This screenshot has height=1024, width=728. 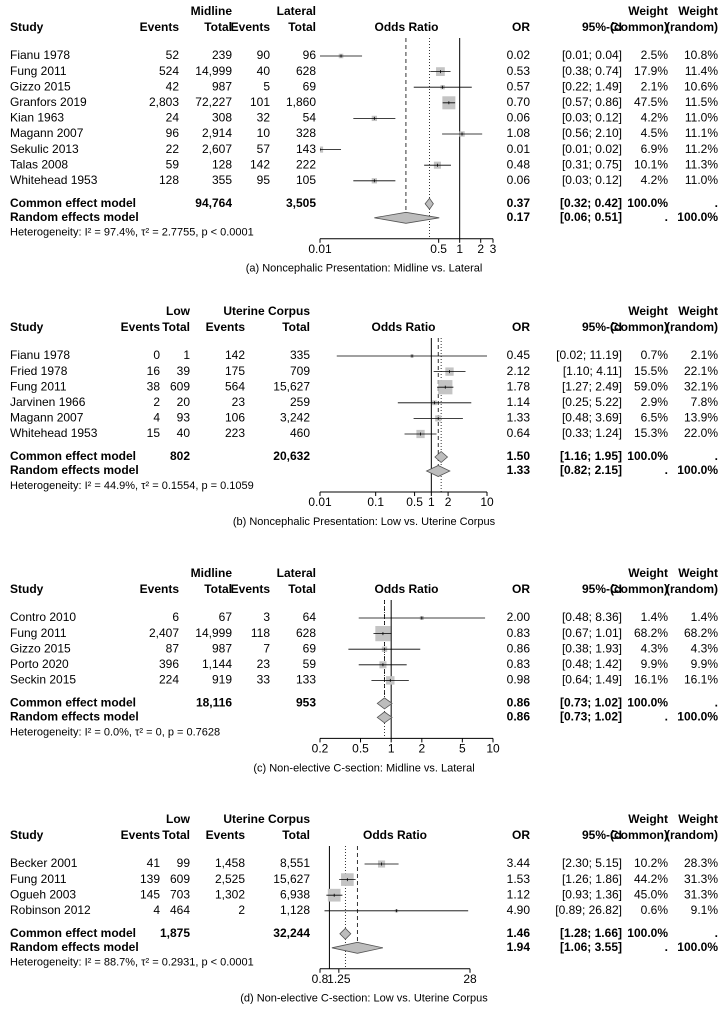 I want to click on weight-common: 68.2%, so click(x=651, y=633).